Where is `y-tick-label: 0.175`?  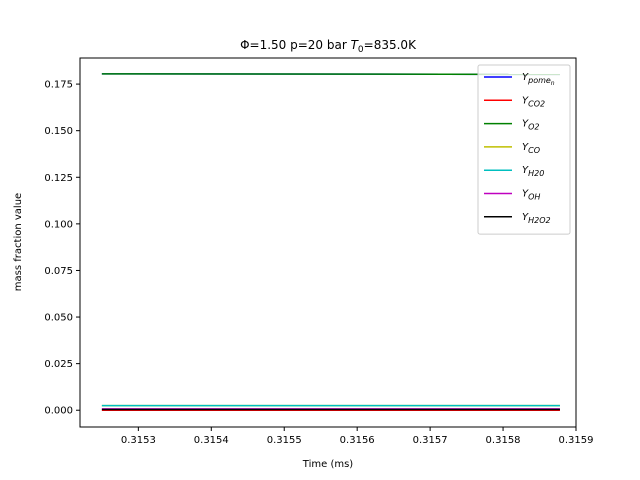
y-tick-label: 0.175 is located at coordinates (58, 85).